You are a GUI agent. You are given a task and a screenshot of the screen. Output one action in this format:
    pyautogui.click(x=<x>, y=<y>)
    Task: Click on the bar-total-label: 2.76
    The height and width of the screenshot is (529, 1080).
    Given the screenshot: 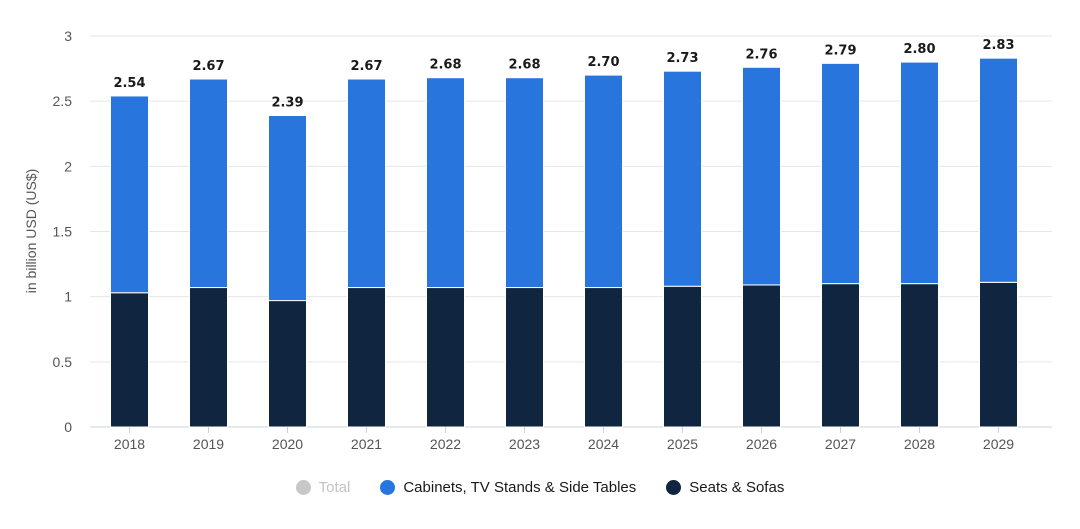 What is the action you would take?
    pyautogui.click(x=761, y=54)
    